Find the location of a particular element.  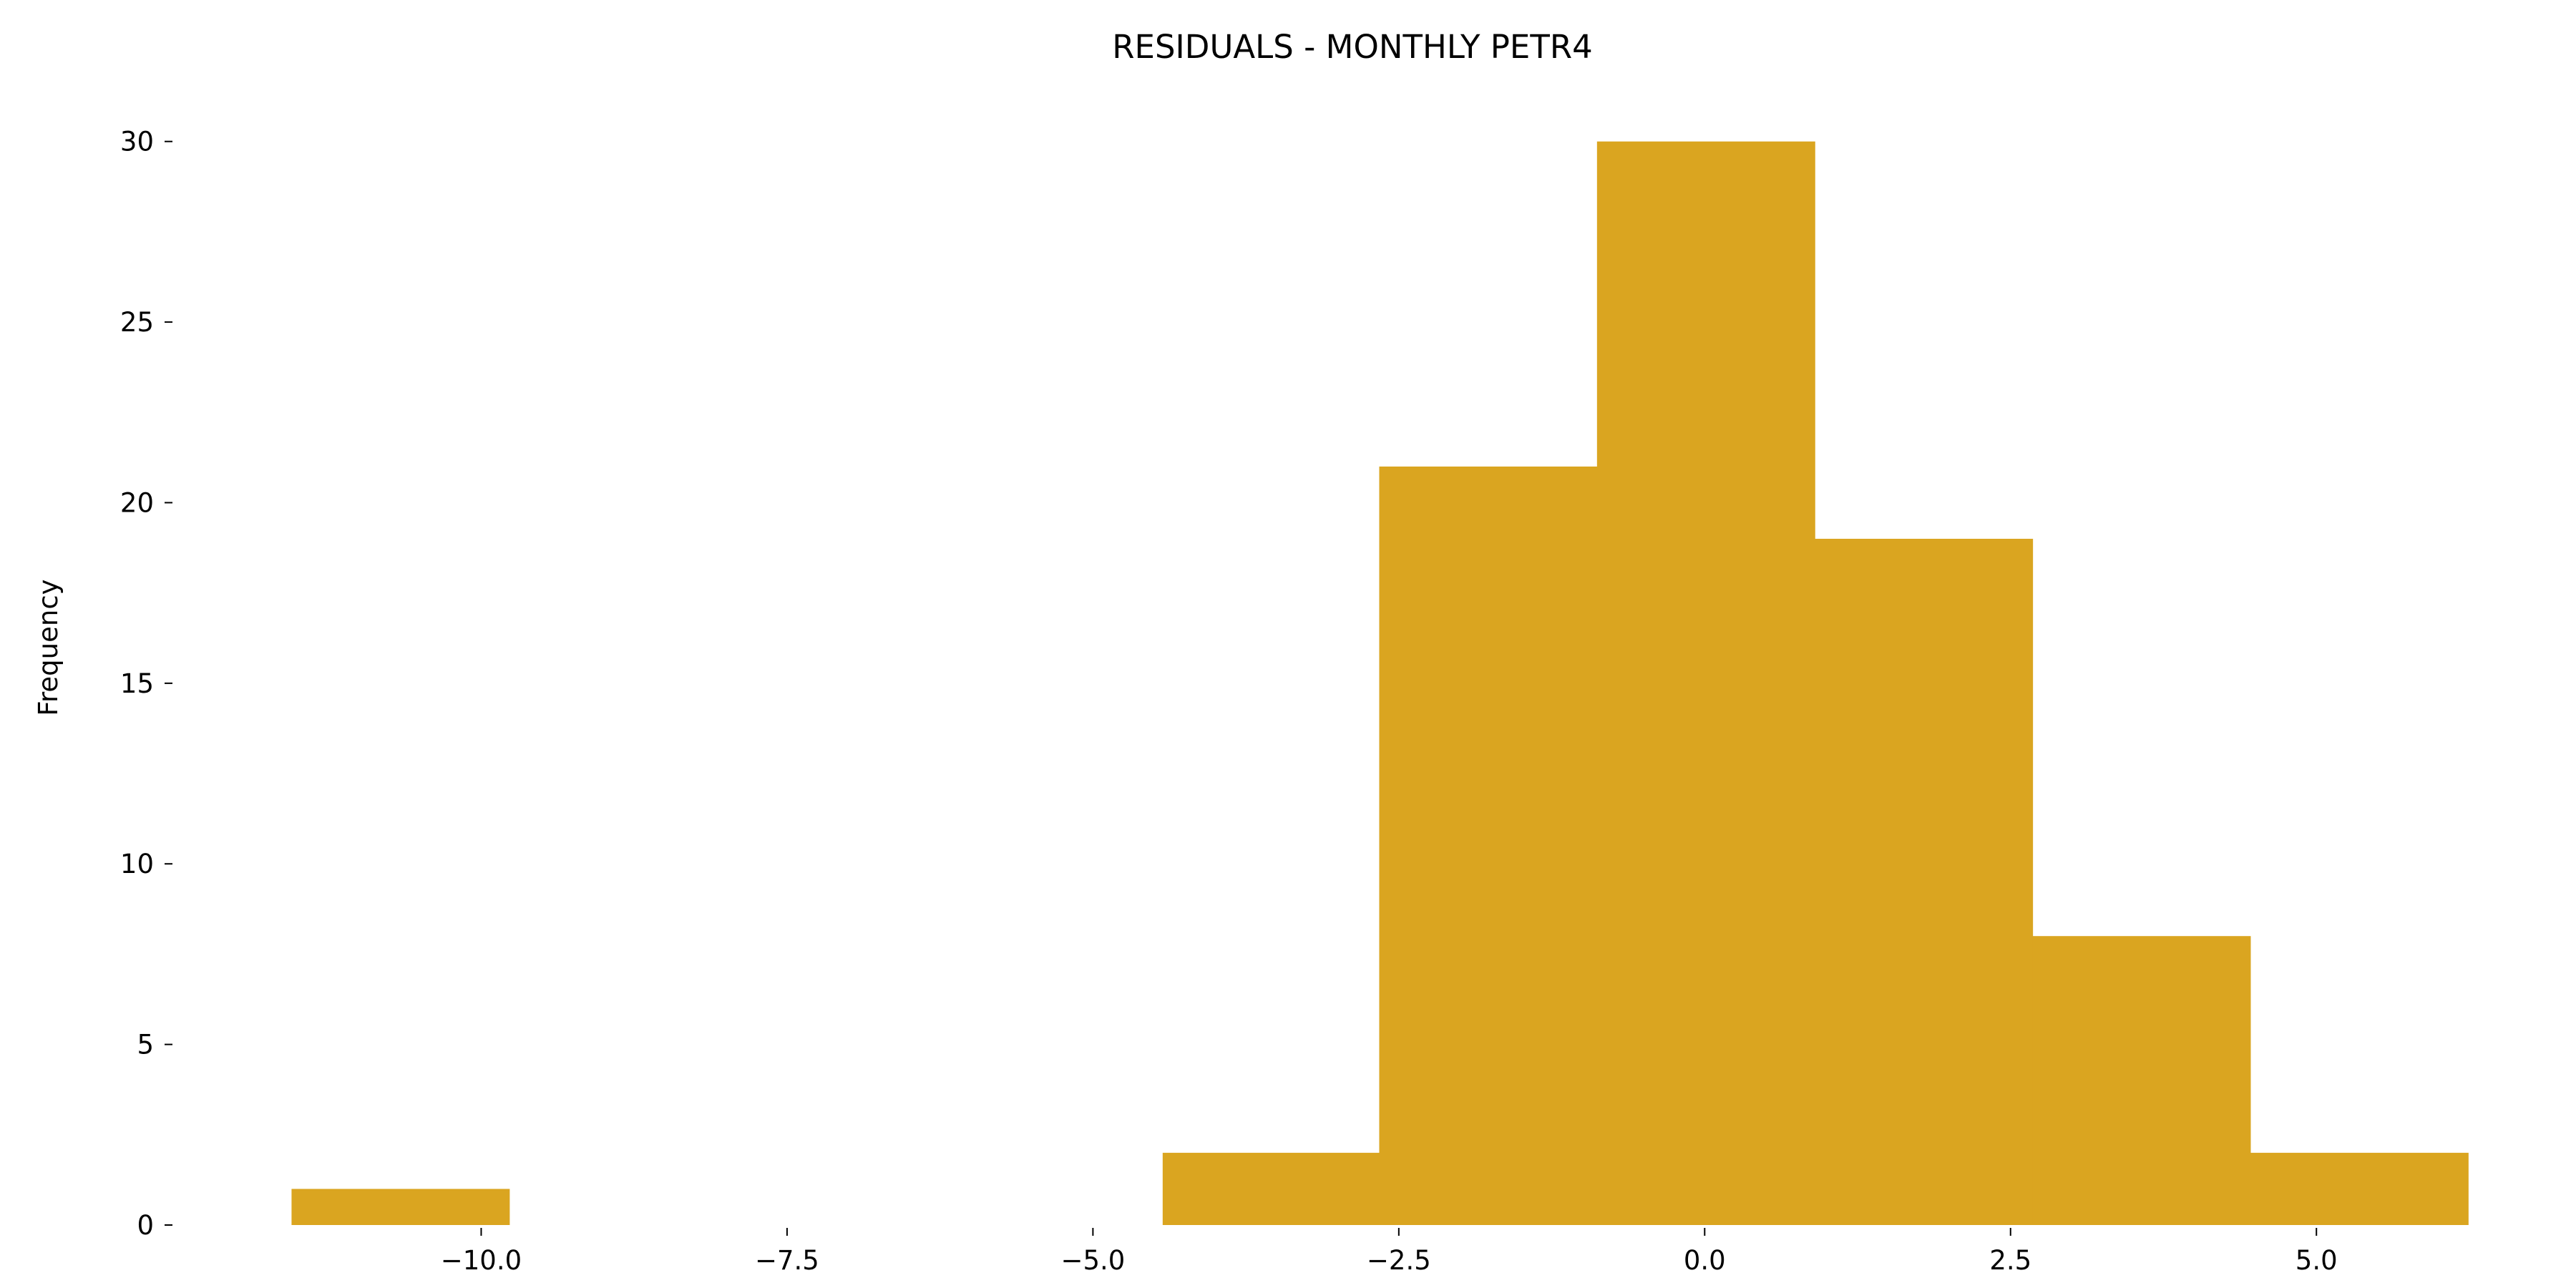

y-axis-title: Frequency is located at coordinates (48, 647).